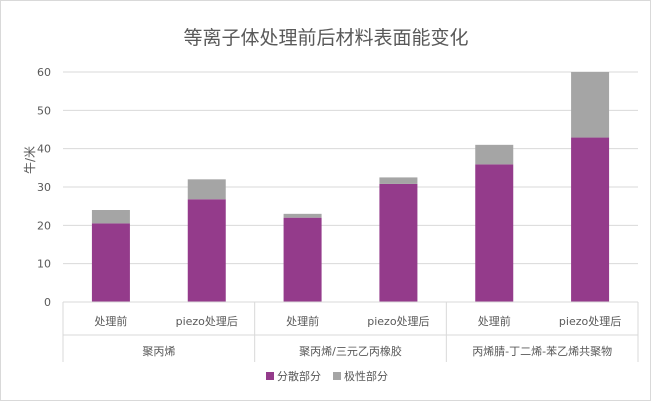 The height and width of the screenshot is (405, 651). I want to click on y-axis-label: 牛/米, so click(29, 160).